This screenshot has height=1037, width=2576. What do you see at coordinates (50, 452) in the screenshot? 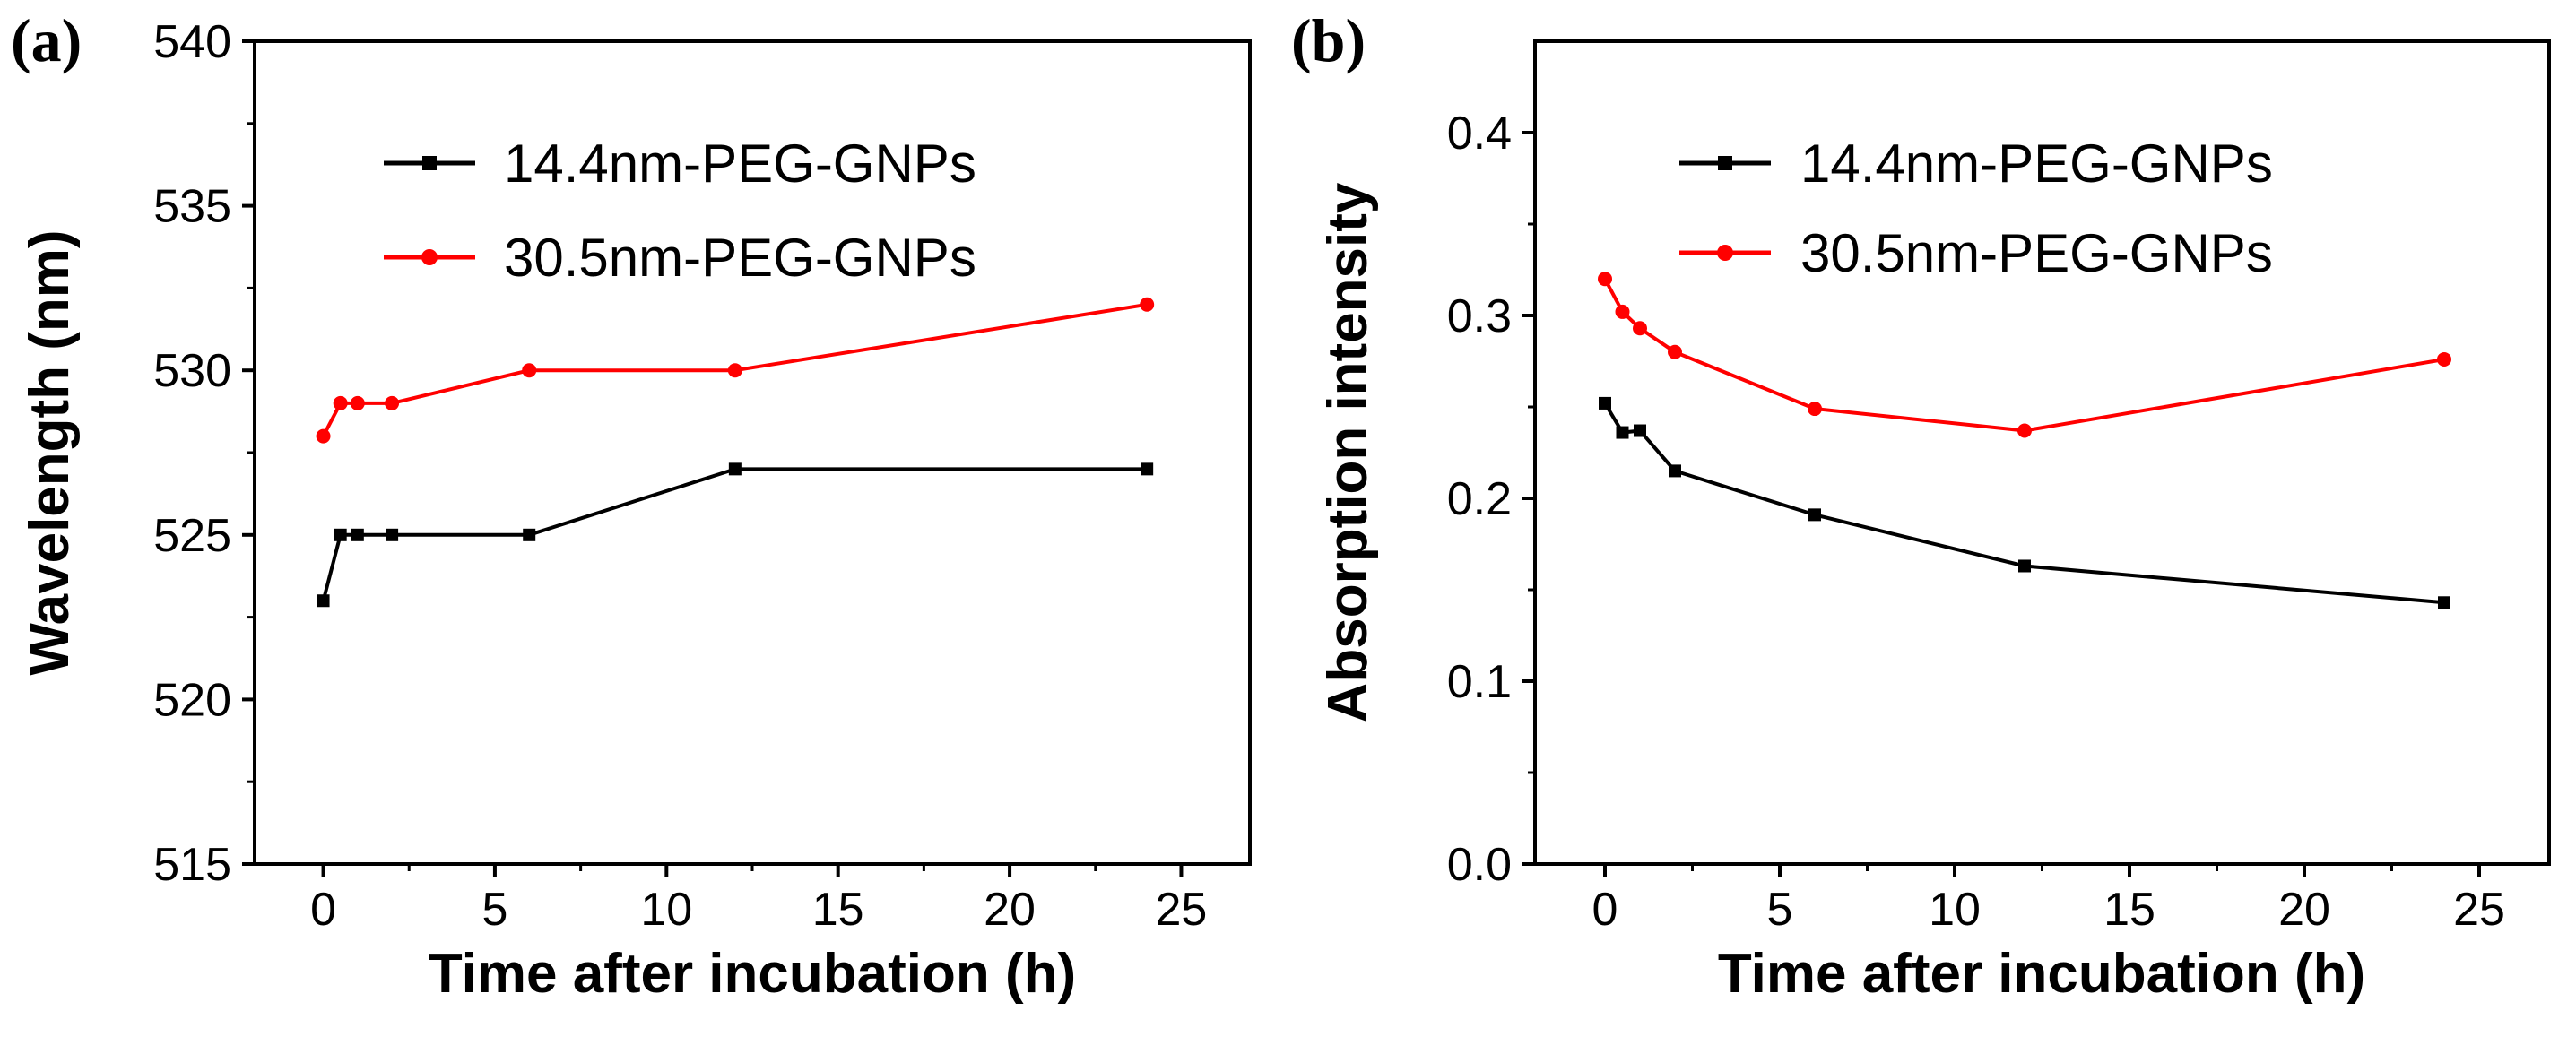
I see `y-axis-title: Wavelength (nm)` at bounding box center [50, 452].